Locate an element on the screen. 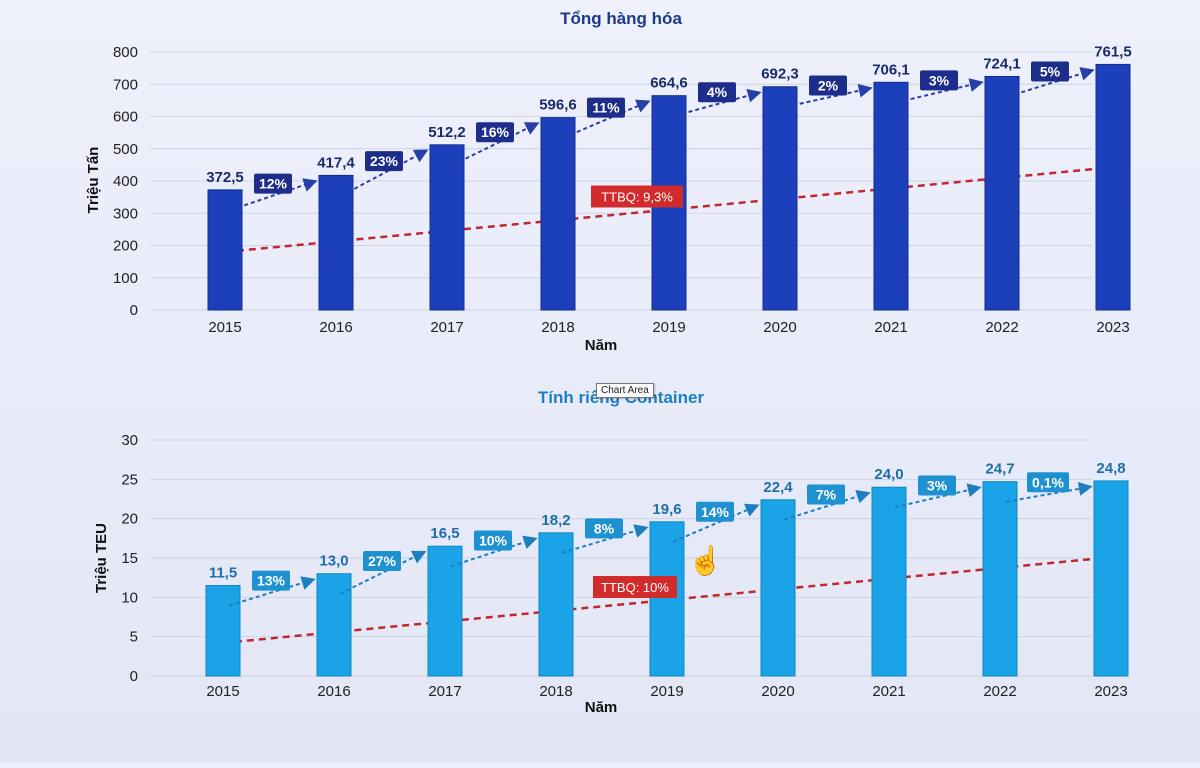 The image size is (1200, 768). y-tick-label: 600 is located at coordinates (125, 117).